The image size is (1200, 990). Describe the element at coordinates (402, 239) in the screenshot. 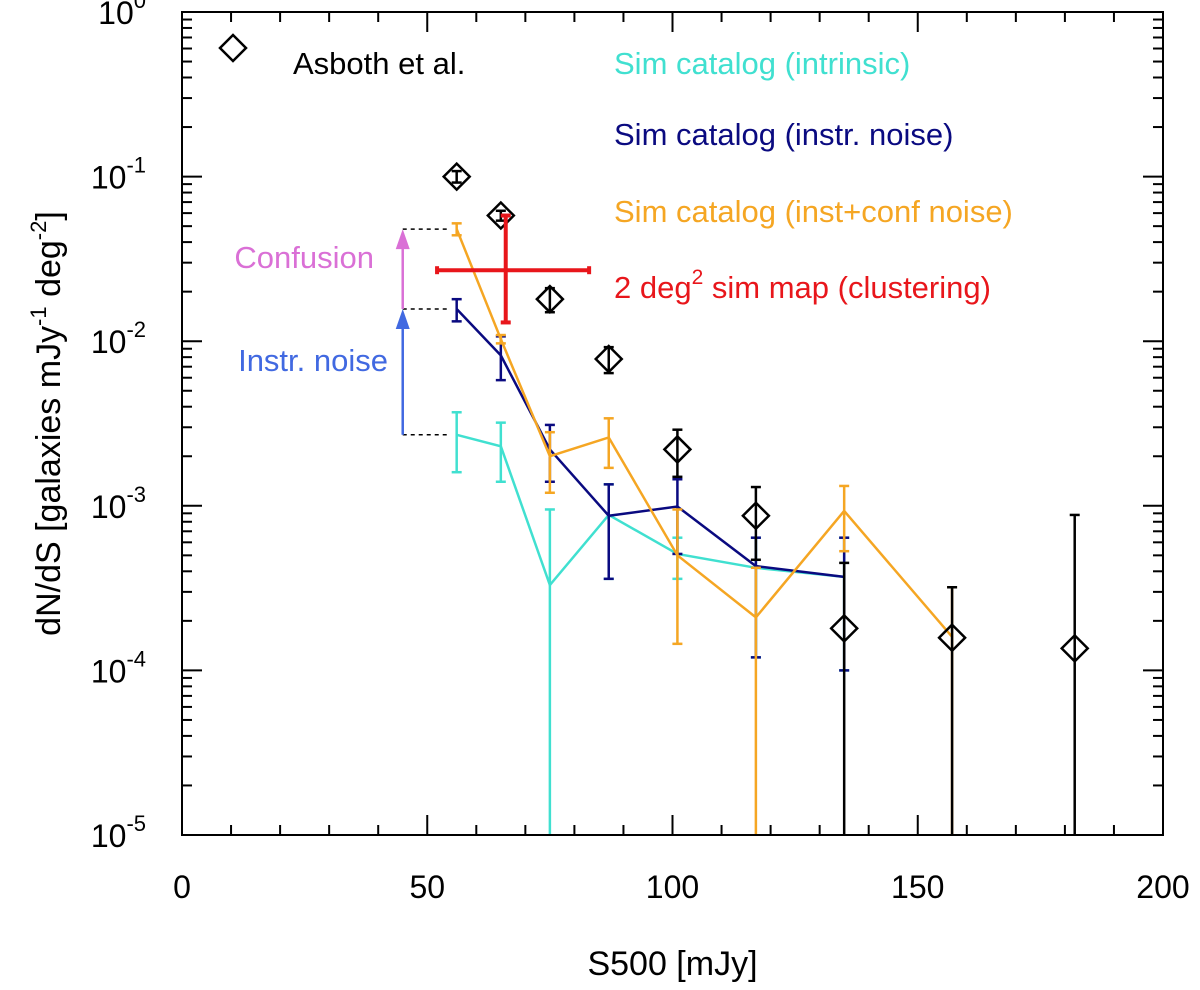

I see `confusion-arrow-head` at that location.